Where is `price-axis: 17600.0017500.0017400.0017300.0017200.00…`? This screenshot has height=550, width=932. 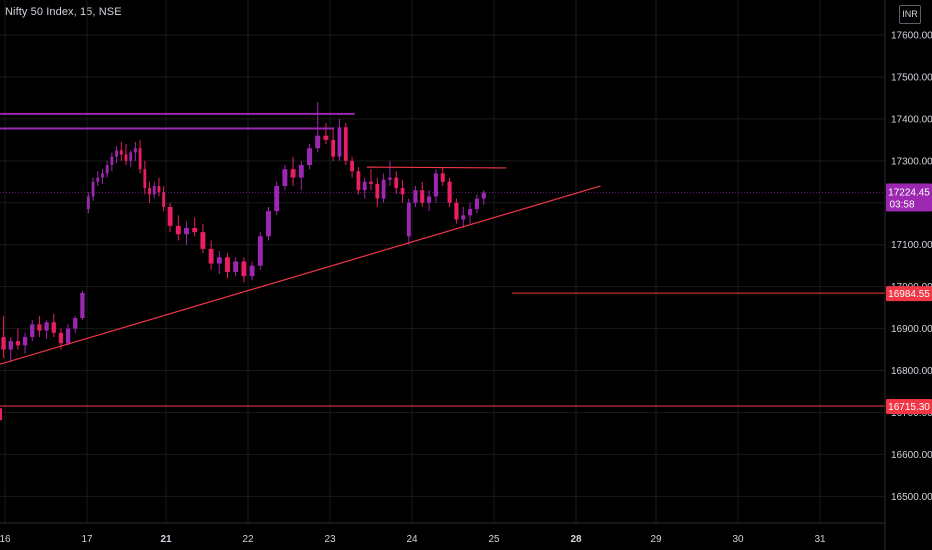 price-axis: 17600.0017500.0017400.0017300.0017200.00… is located at coordinates (908, 275).